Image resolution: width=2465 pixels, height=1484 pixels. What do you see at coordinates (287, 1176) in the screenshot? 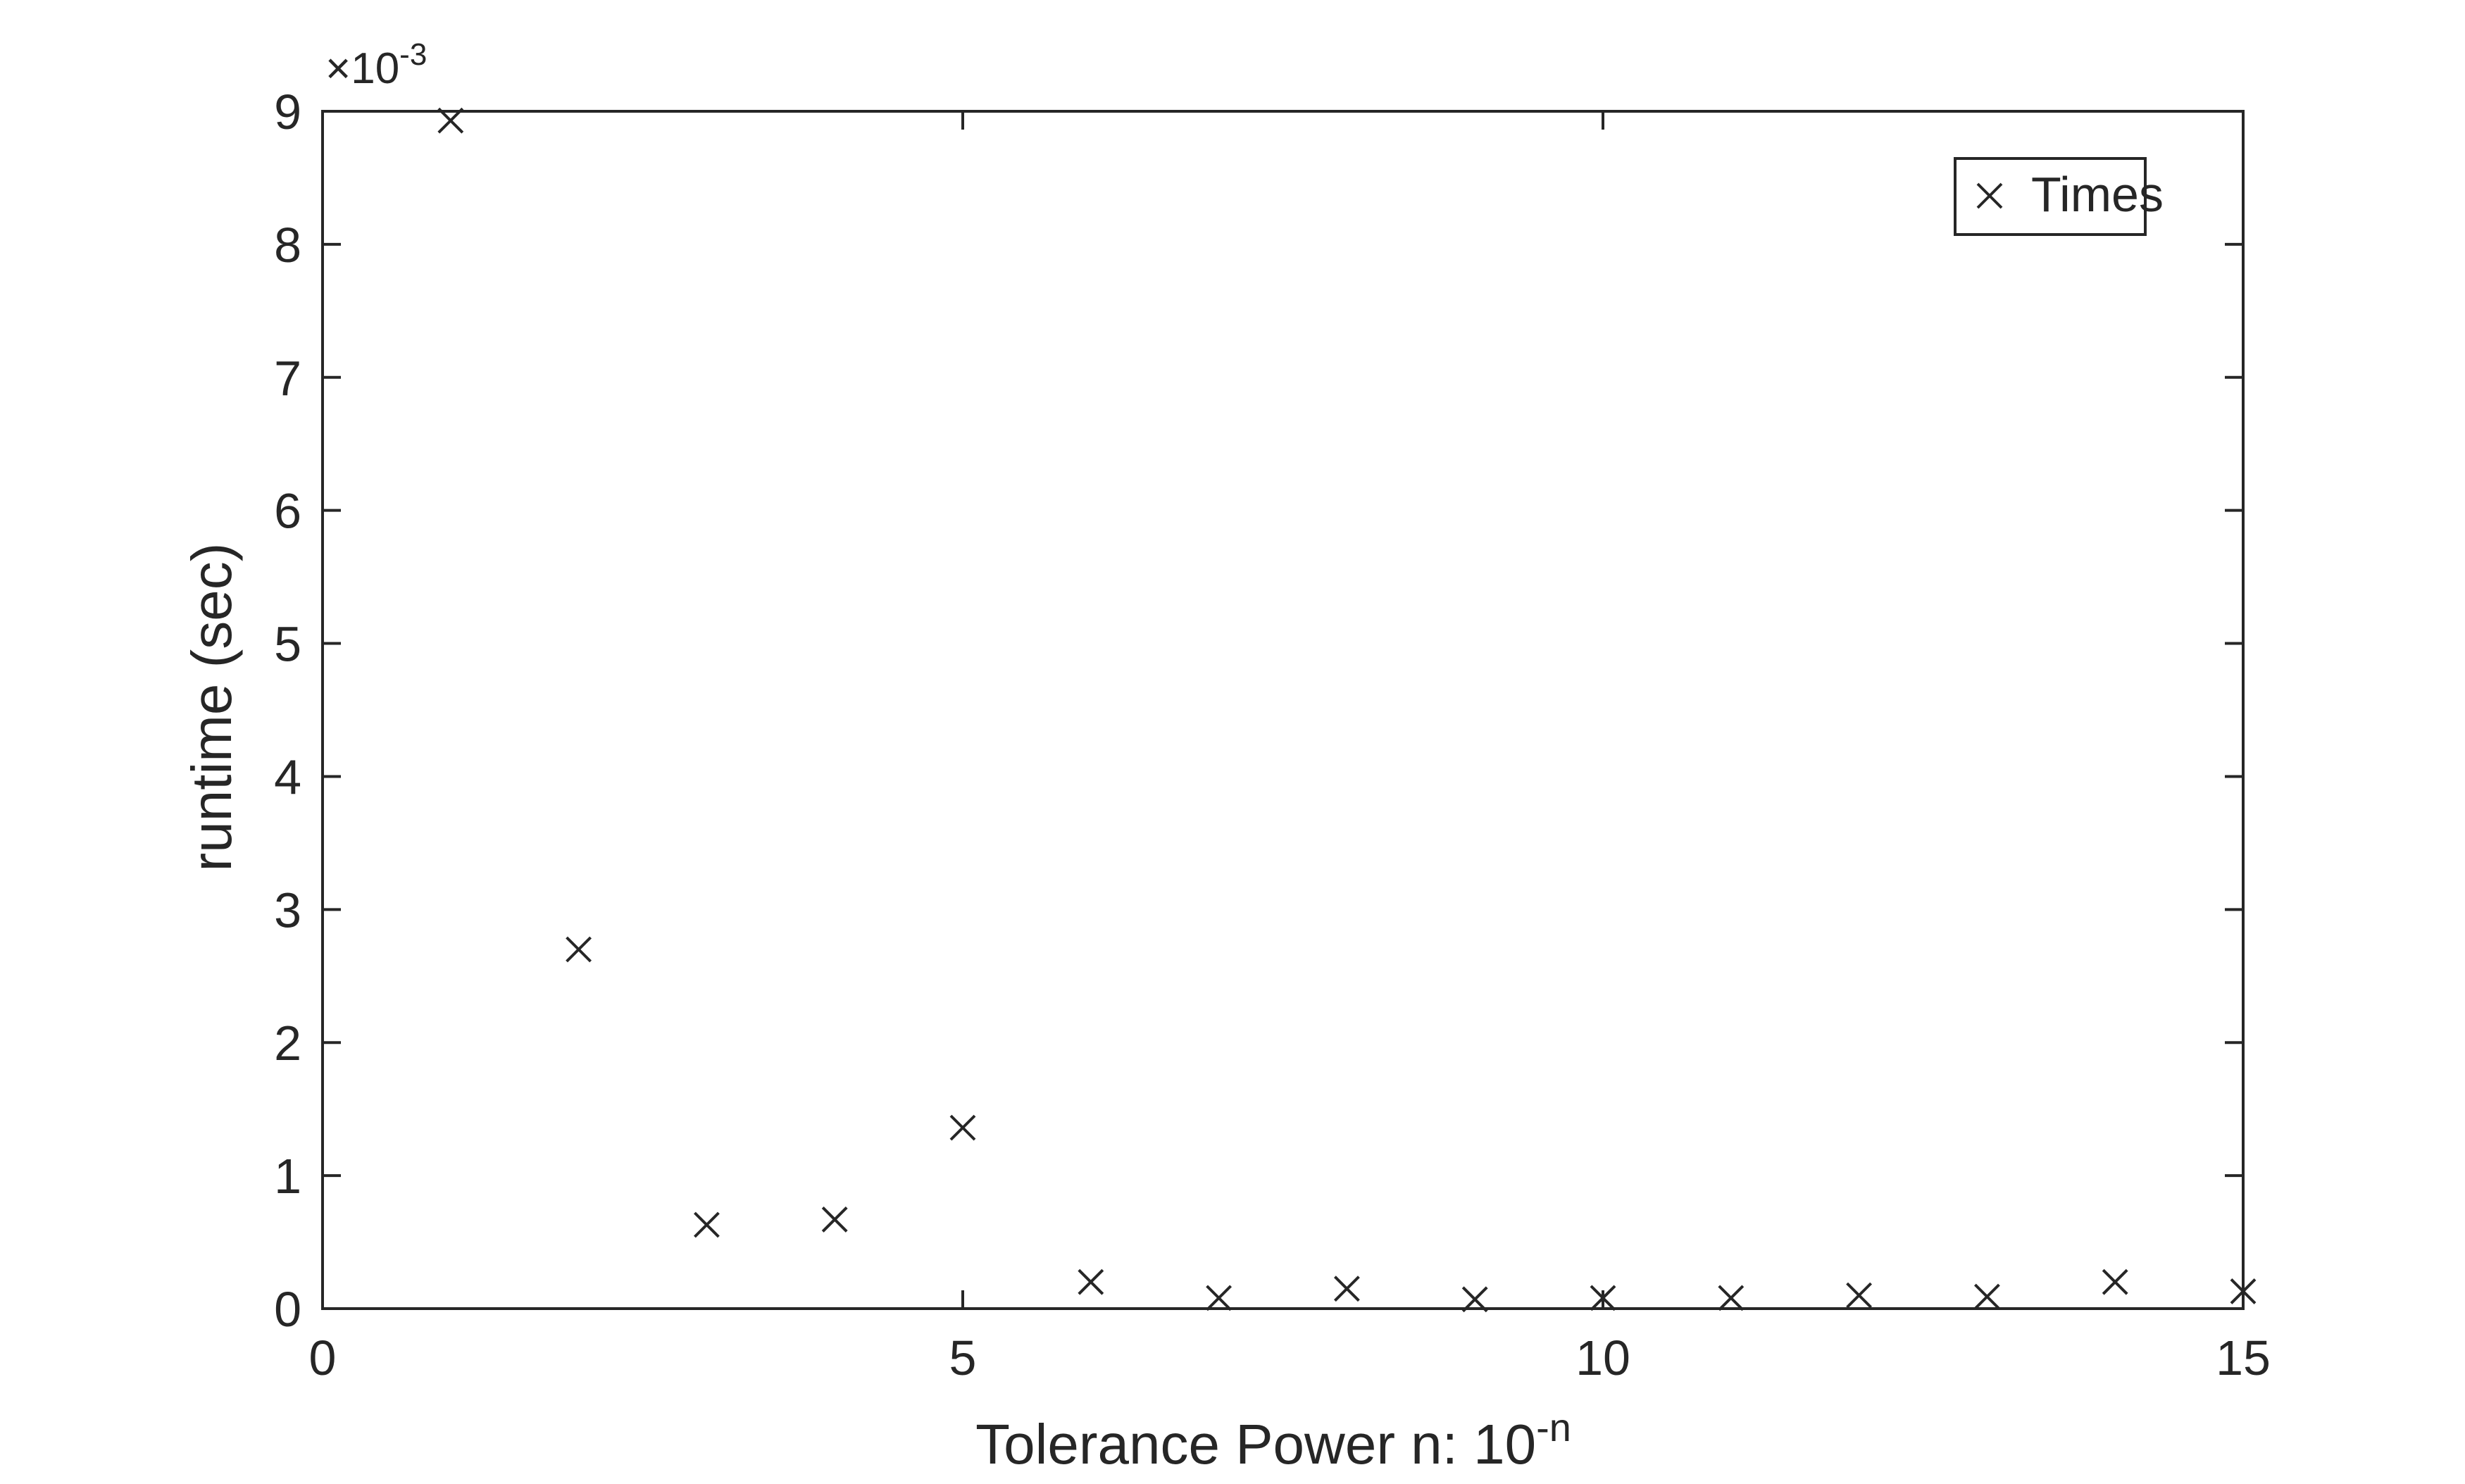
I see `y-tick-label: 1` at bounding box center [287, 1176].